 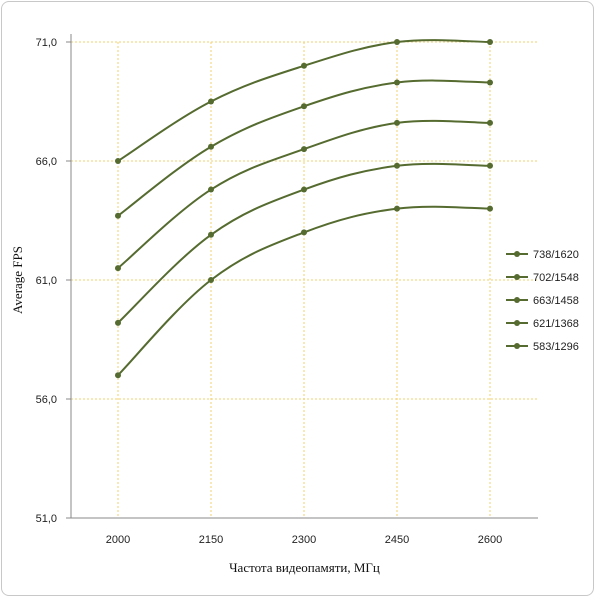 What do you see at coordinates (118, 540) in the screenshot?
I see `x-tick-label: 2000` at bounding box center [118, 540].